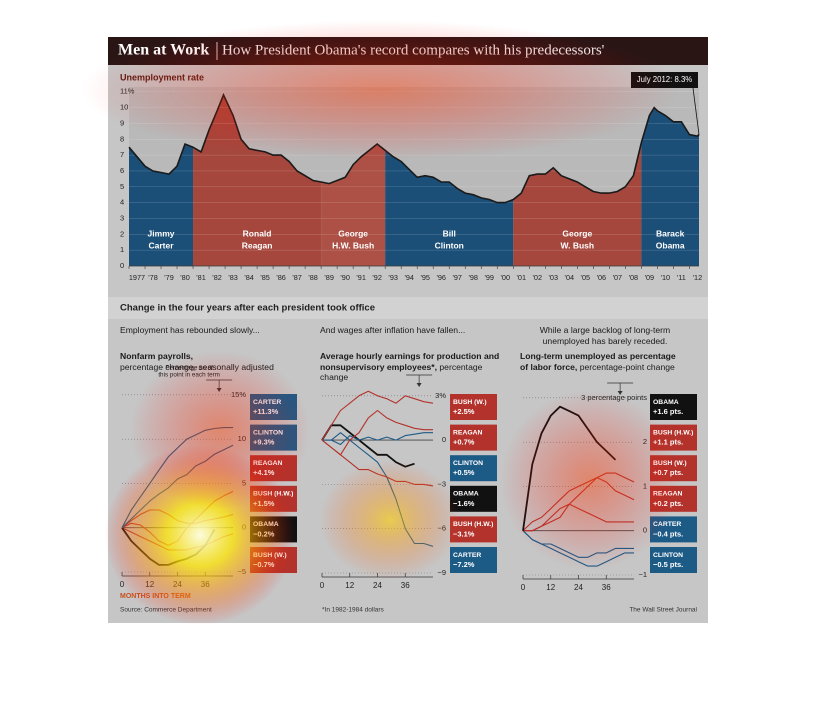  I want to click on x-tick-label: '11, so click(681, 277).